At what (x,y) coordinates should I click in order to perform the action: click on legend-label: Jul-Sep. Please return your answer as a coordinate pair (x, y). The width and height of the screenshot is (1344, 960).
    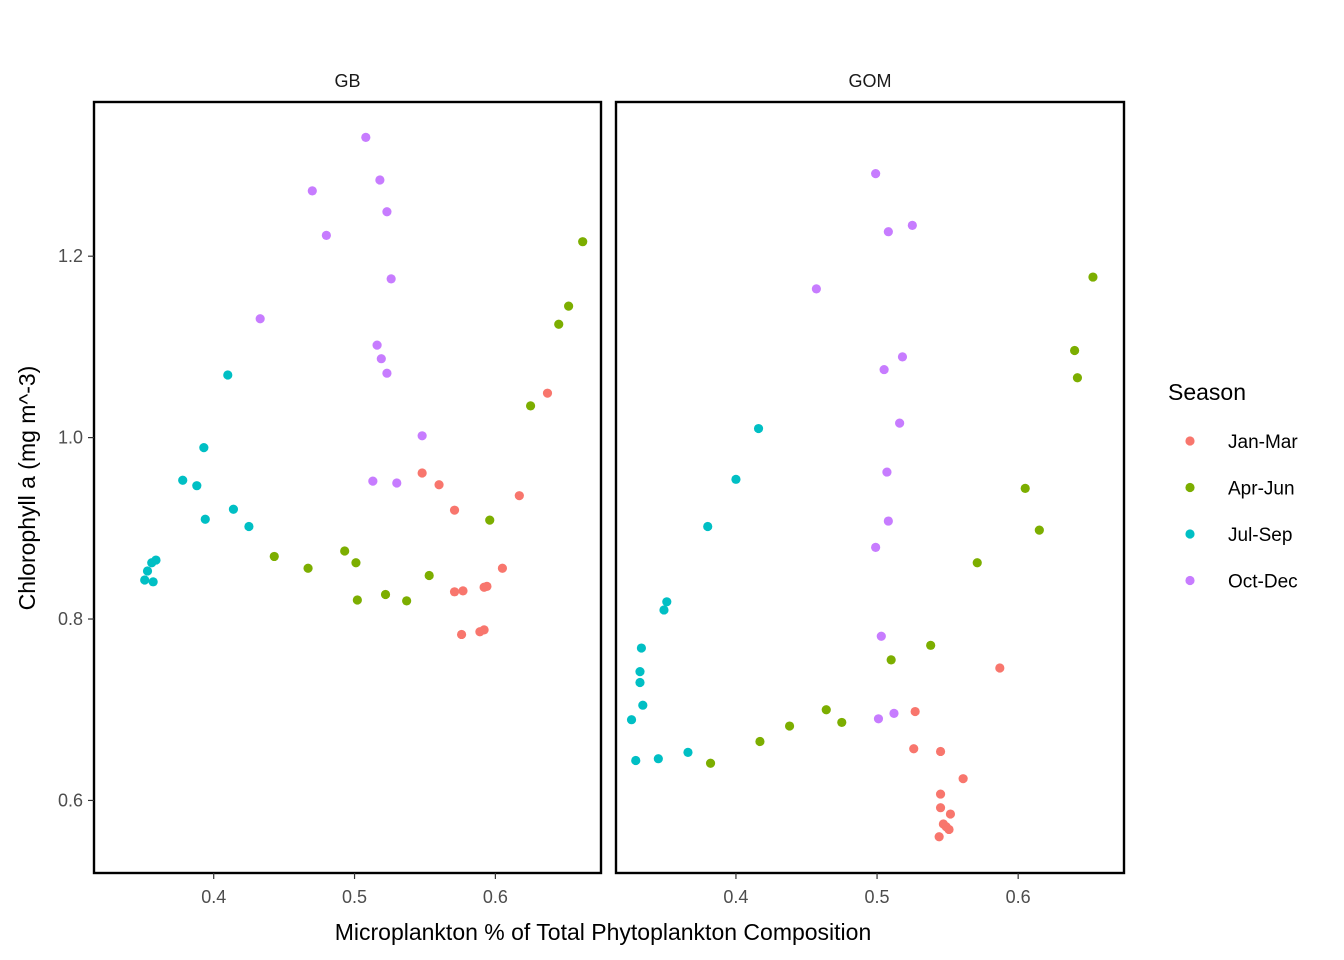
    Looking at the image, I should click on (1260, 535).